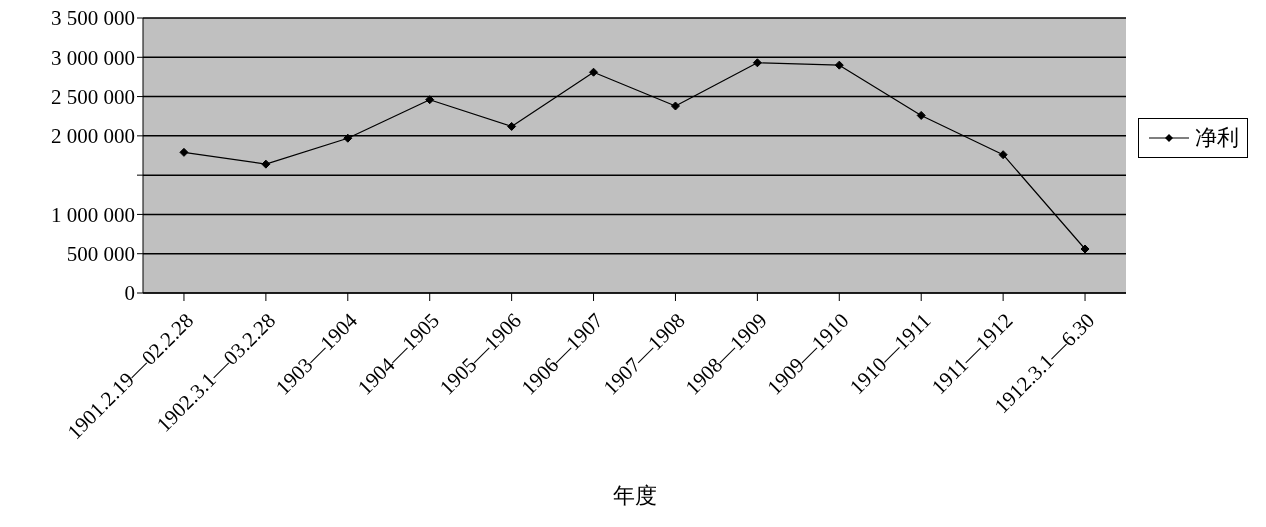 The height and width of the screenshot is (527, 1266). I want to click on y-tick-label: 2 000 000, so click(93, 136).